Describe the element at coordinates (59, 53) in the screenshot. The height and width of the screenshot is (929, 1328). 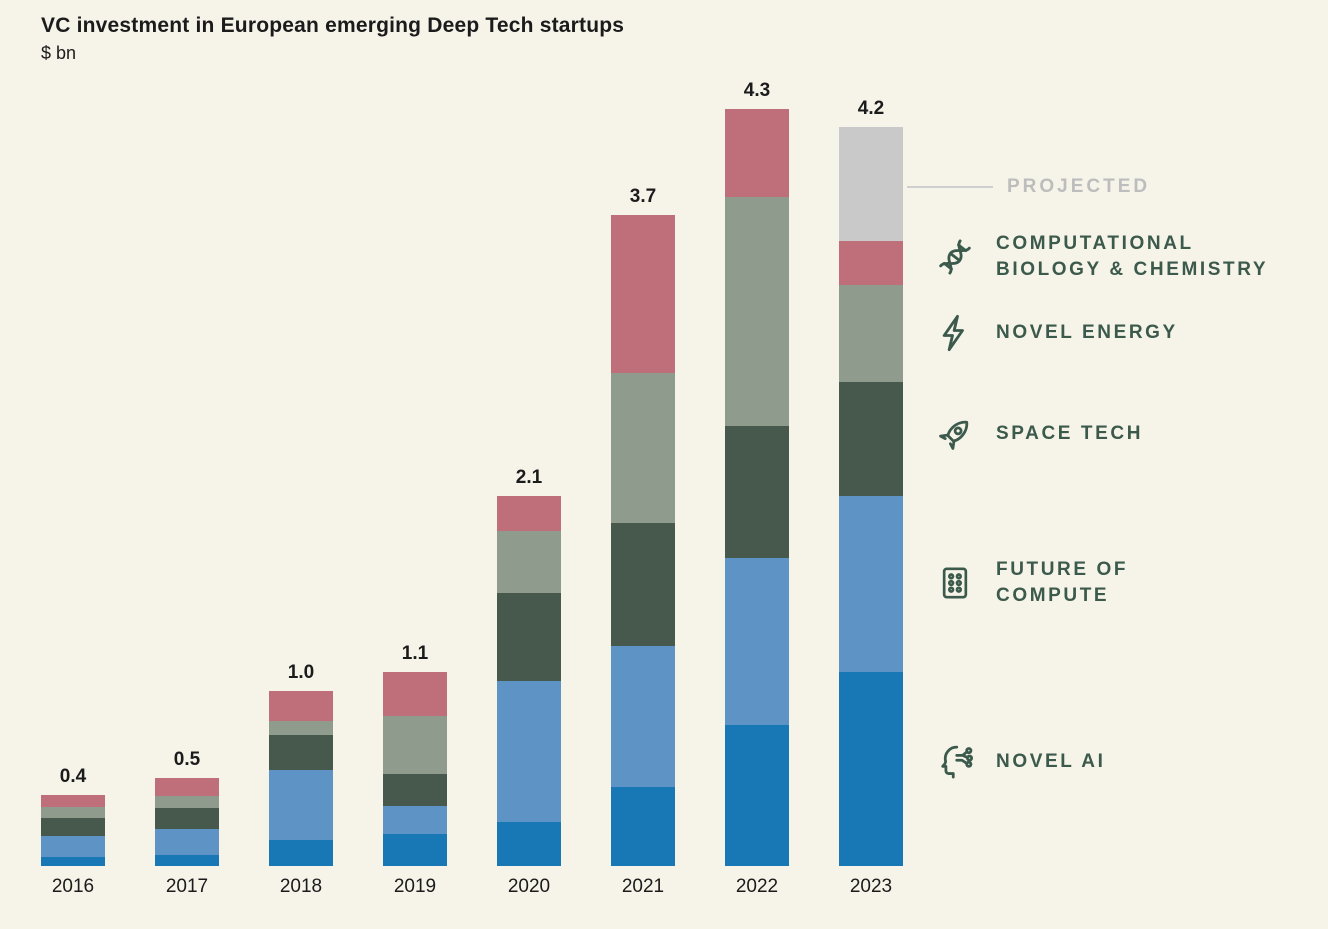
I see `chart-unit-label: $ bn` at that location.